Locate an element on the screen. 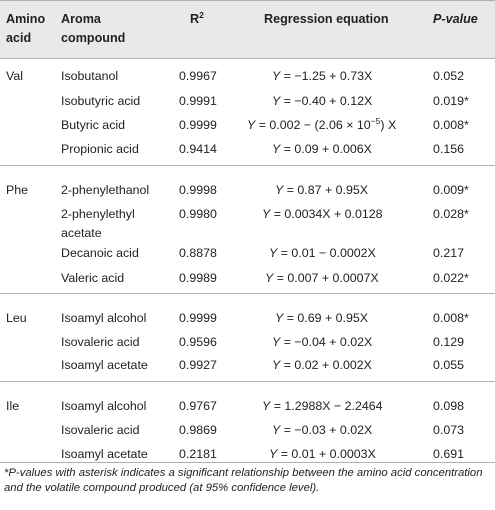  aroma-compound-name: 2-phenylethanol is located at coordinates (105, 190).